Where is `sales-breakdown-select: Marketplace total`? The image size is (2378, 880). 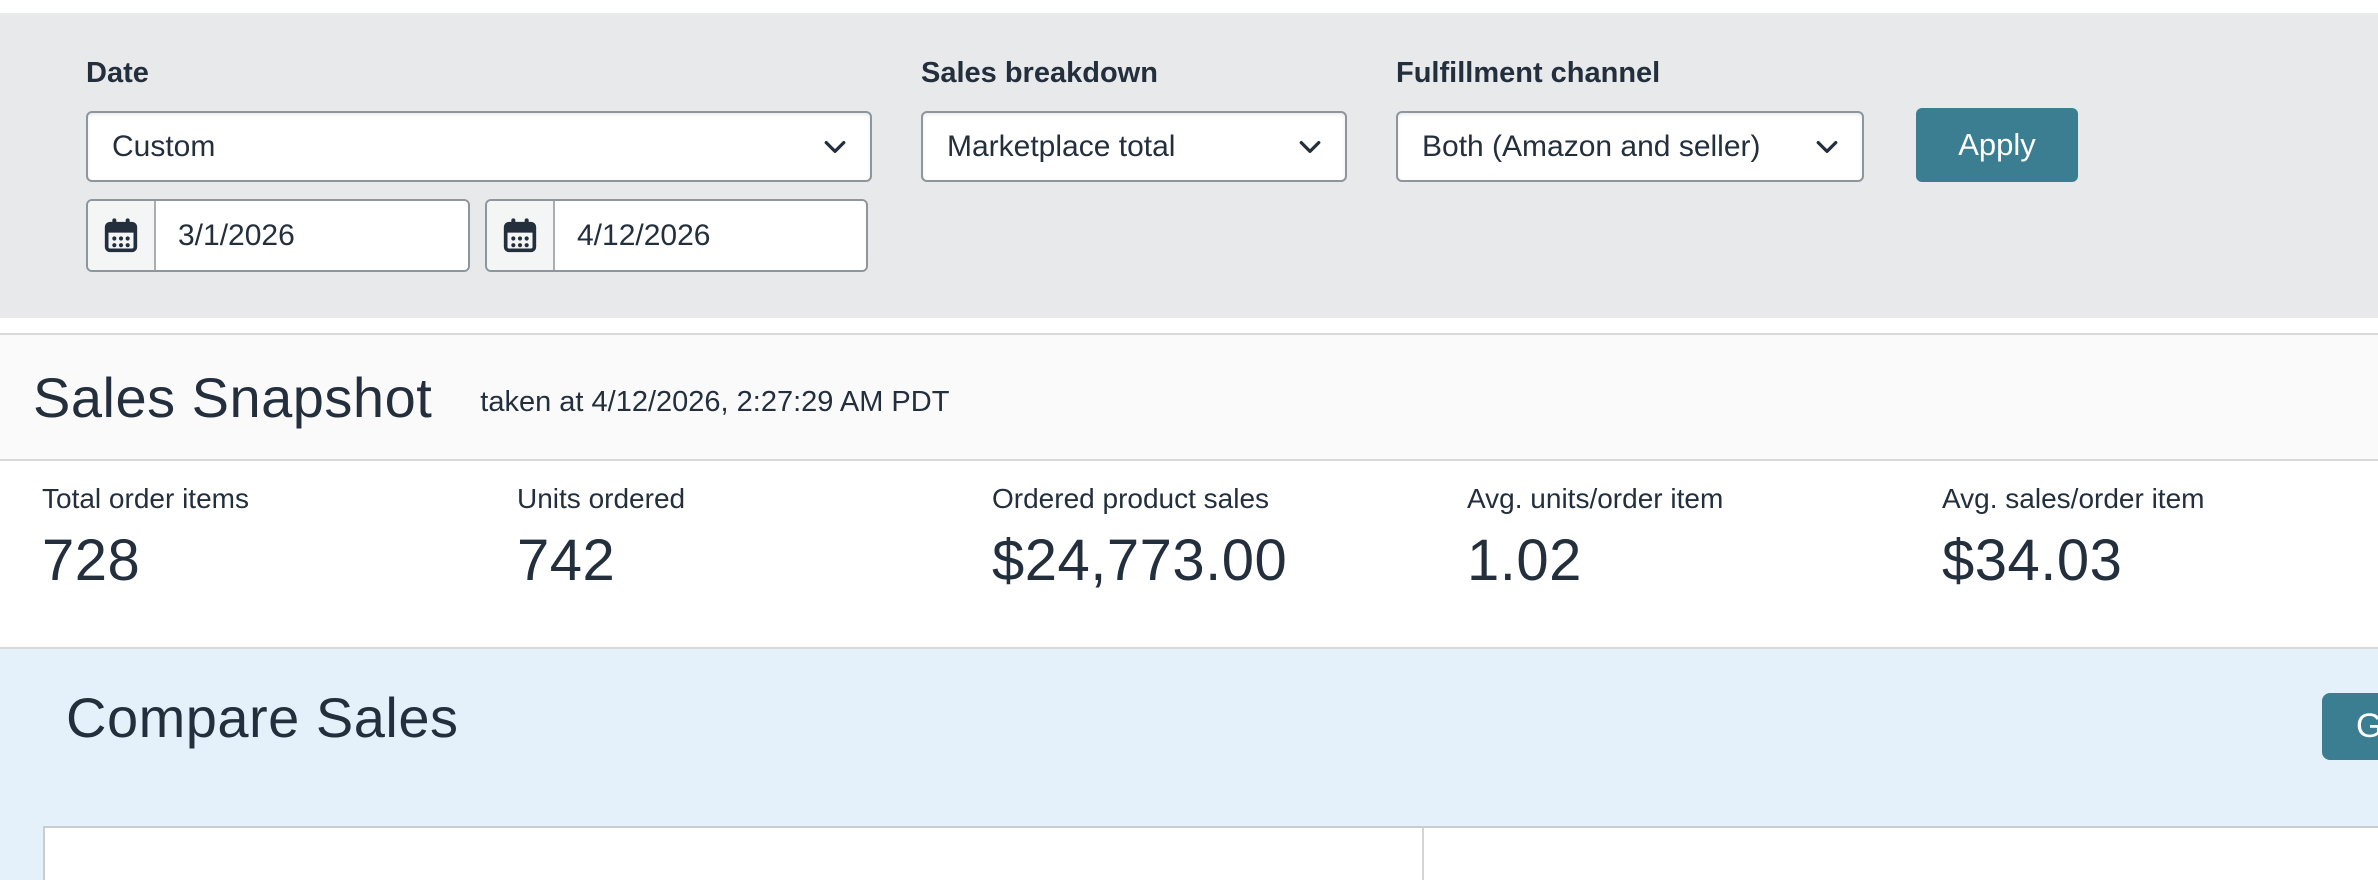 sales-breakdown-select: Marketplace total is located at coordinates (1134, 146).